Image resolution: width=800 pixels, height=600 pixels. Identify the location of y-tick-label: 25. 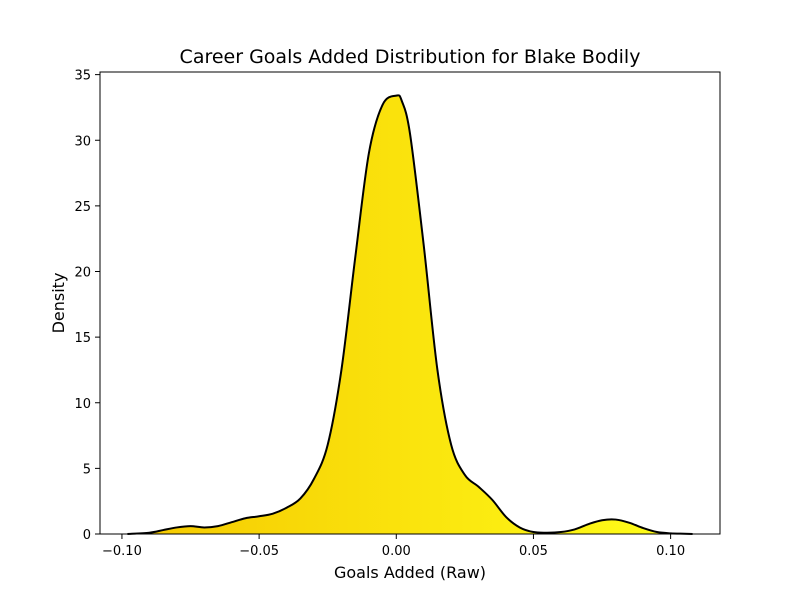
(82, 207).